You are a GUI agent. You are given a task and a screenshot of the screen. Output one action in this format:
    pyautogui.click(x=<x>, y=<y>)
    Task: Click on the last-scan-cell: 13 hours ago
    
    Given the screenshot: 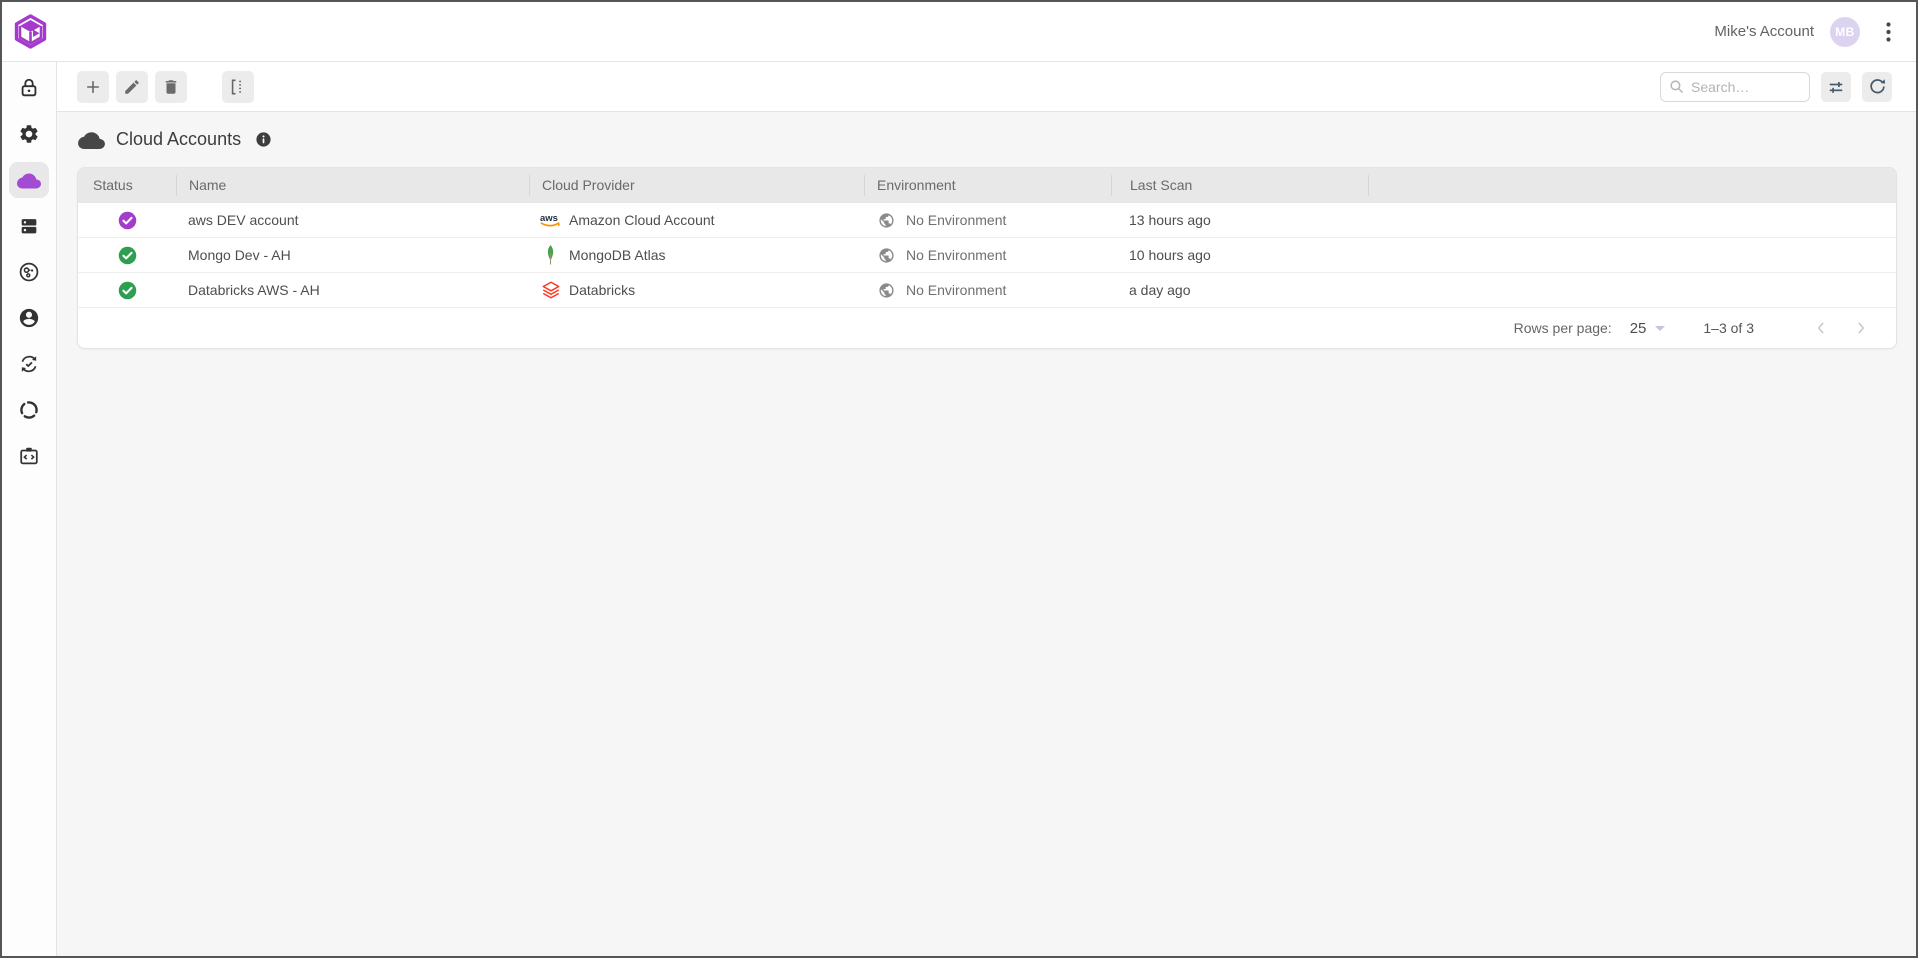 What is the action you would take?
    pyautogui.click(x=1170, y=220)
    